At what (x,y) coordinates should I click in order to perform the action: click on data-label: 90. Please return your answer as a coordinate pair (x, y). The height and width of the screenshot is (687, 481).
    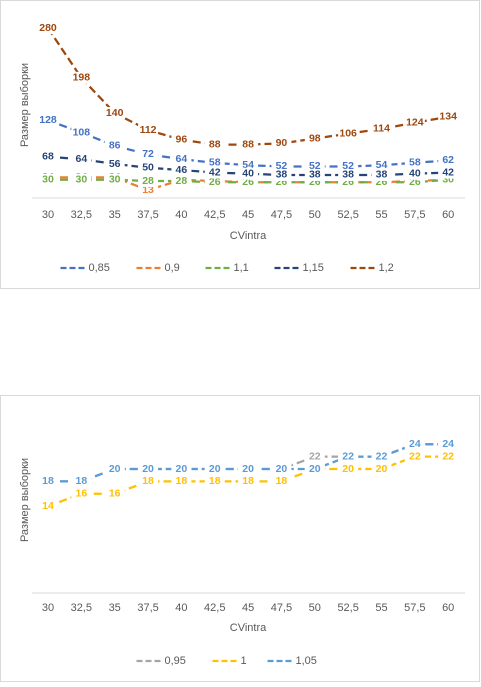
    Looking at the image, I should click on (282, 143).